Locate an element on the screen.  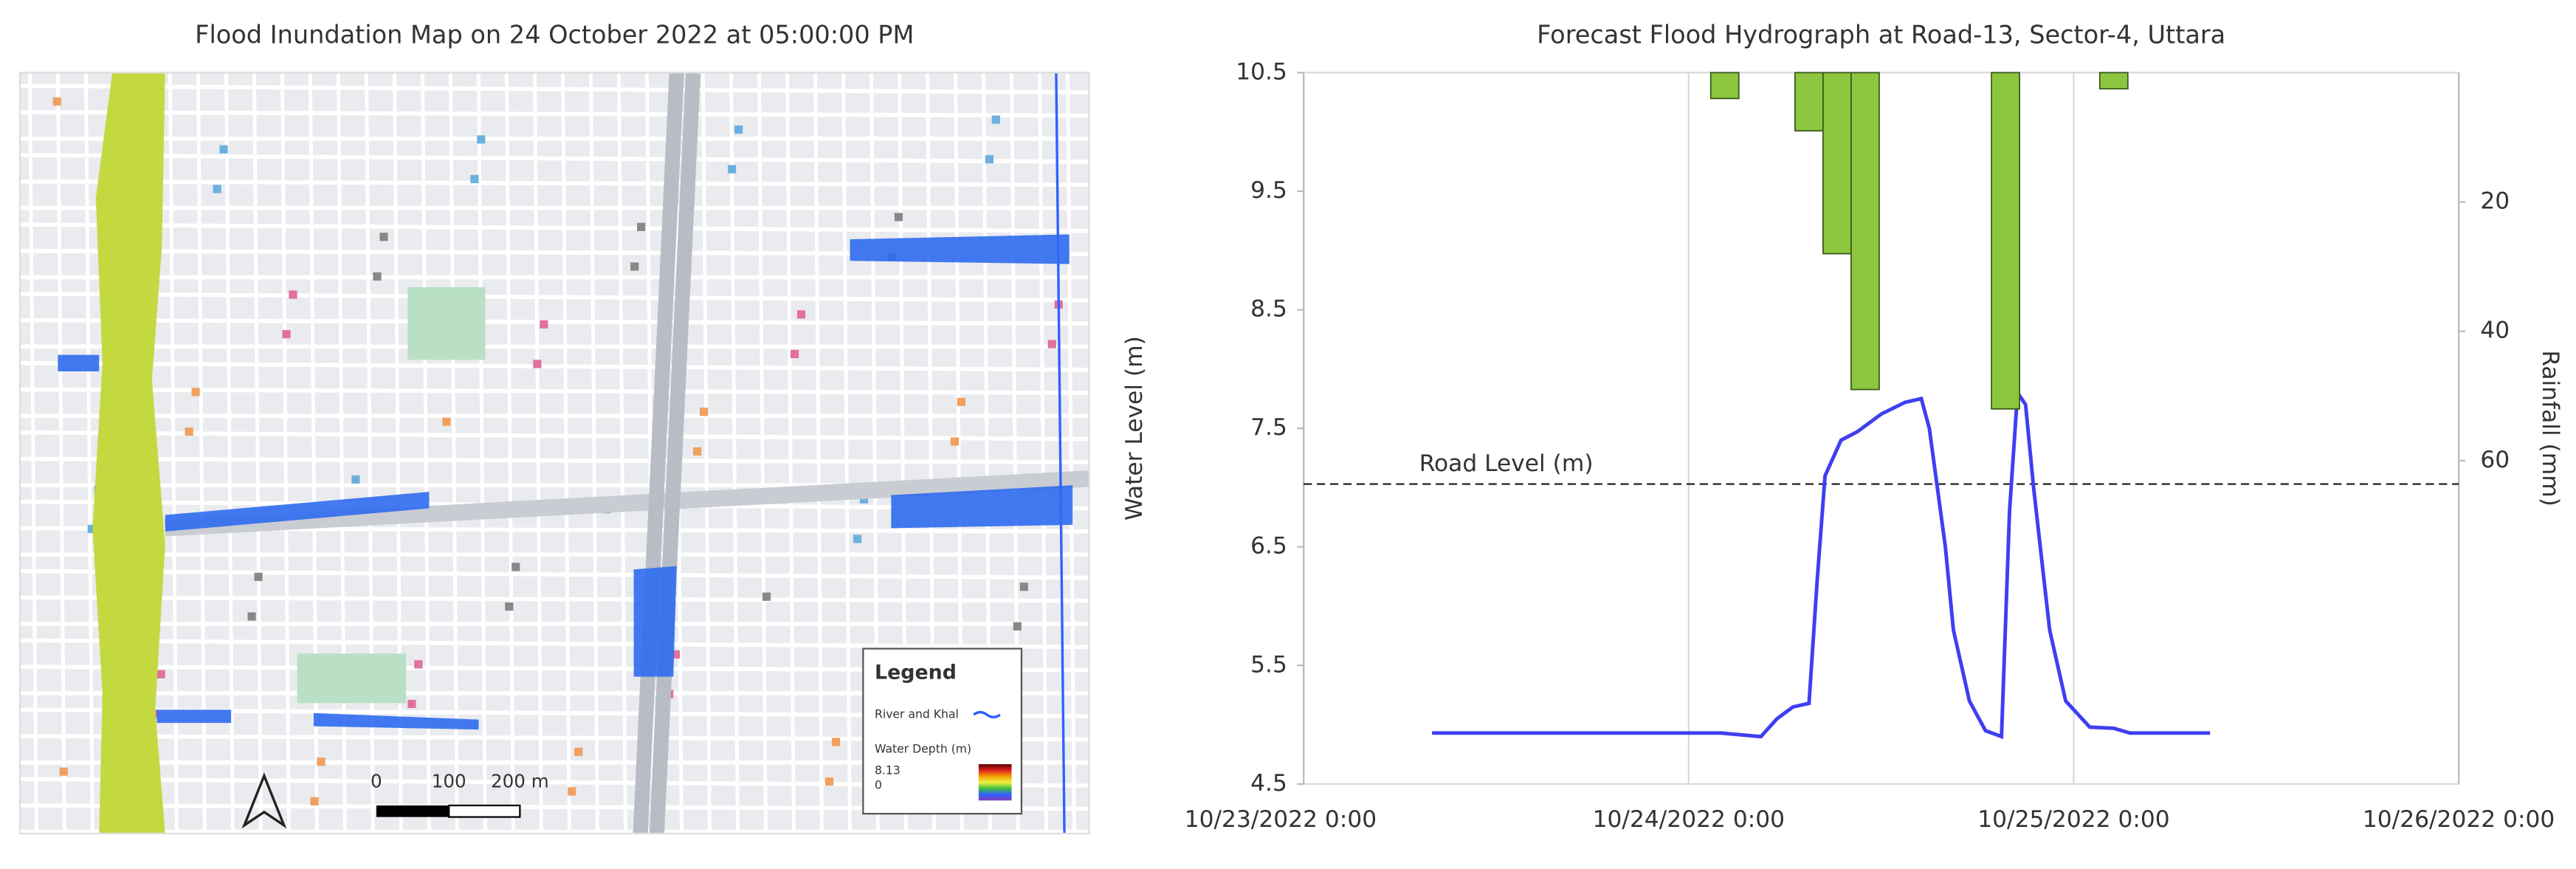
y2-axis-label: Rainfall (mm) is located at coordinates (2550, 428).